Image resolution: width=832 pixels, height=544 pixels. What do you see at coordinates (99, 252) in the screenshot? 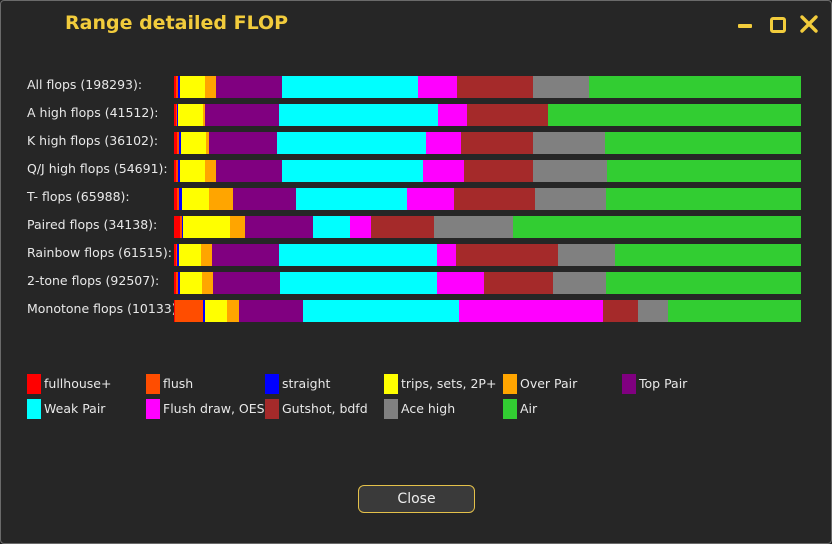
I see `row-label: Rainbow flops (61515):` at bounding box center [99, 252].